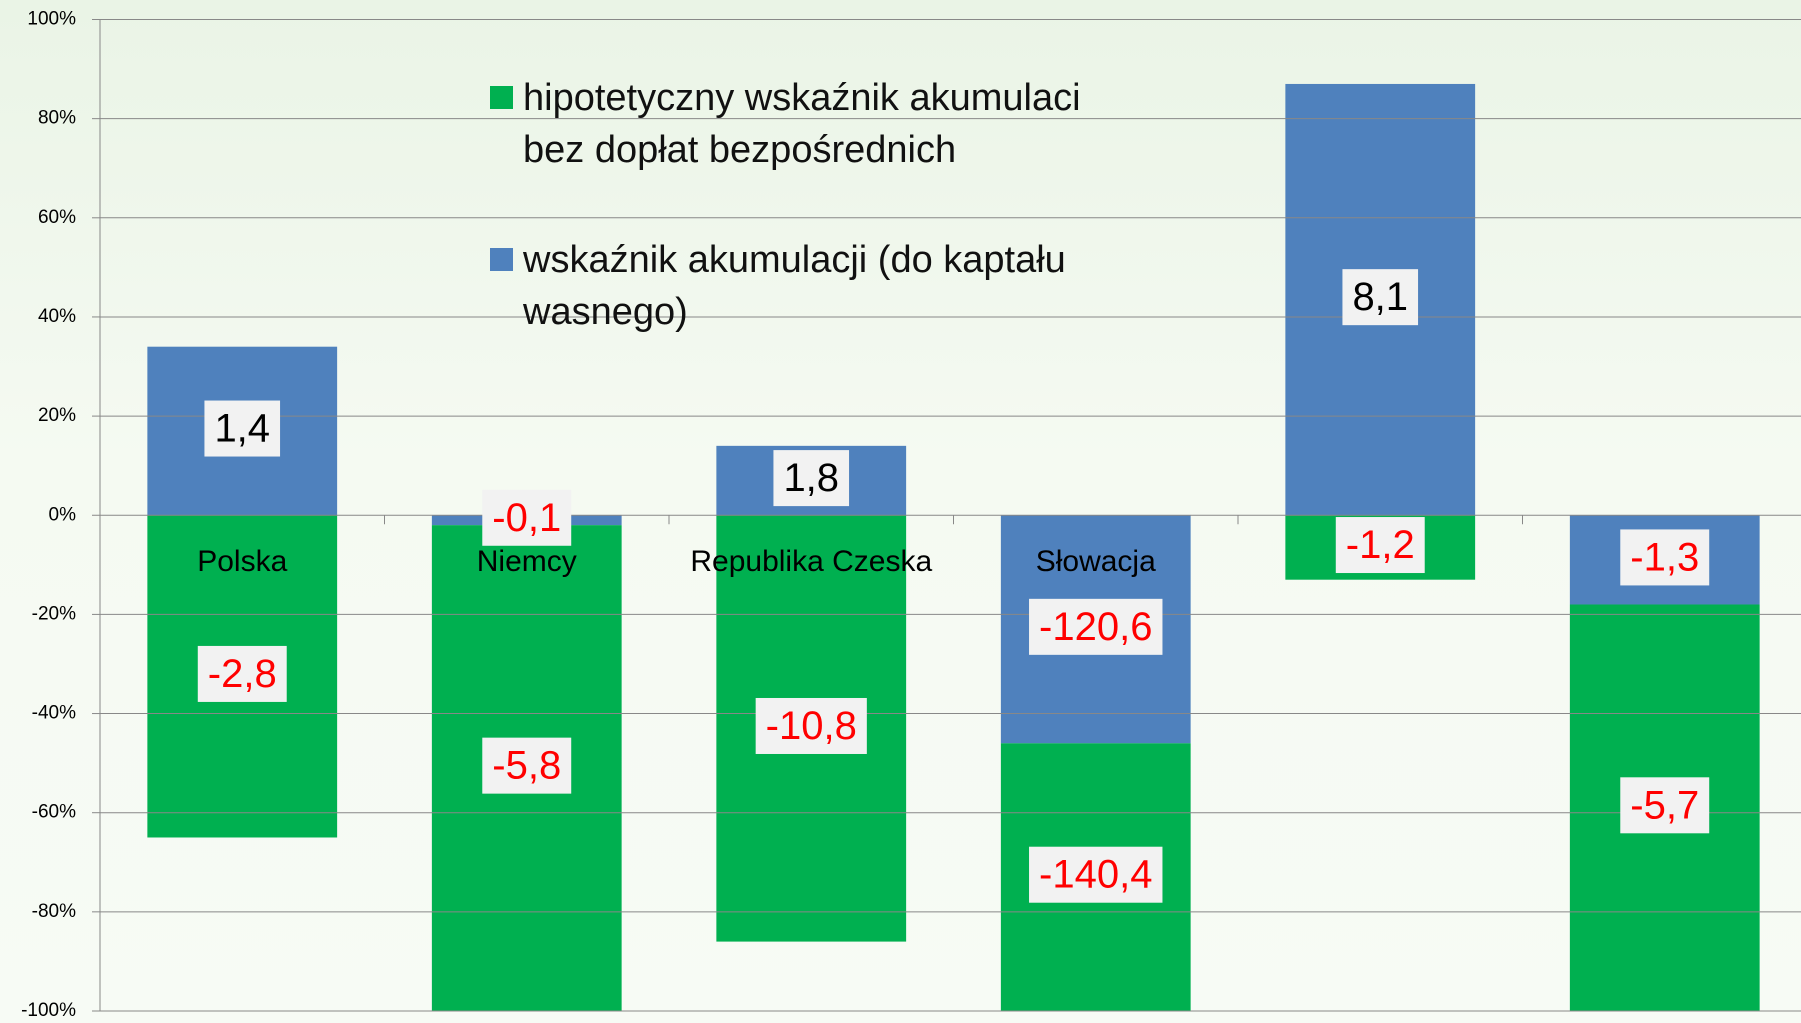 The height and width of the screenshot is (1023, 1801). What do you see at coordinates (527, 561) in the screenshot?
I see `x-tick-label: Niemcy` at bounding box center [527, 561].